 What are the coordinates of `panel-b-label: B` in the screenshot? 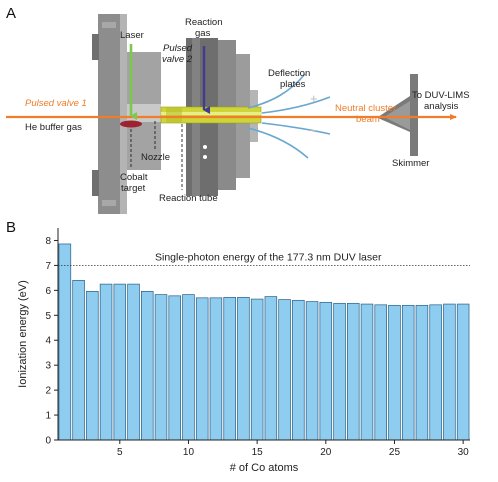 It's located at (11, 227).